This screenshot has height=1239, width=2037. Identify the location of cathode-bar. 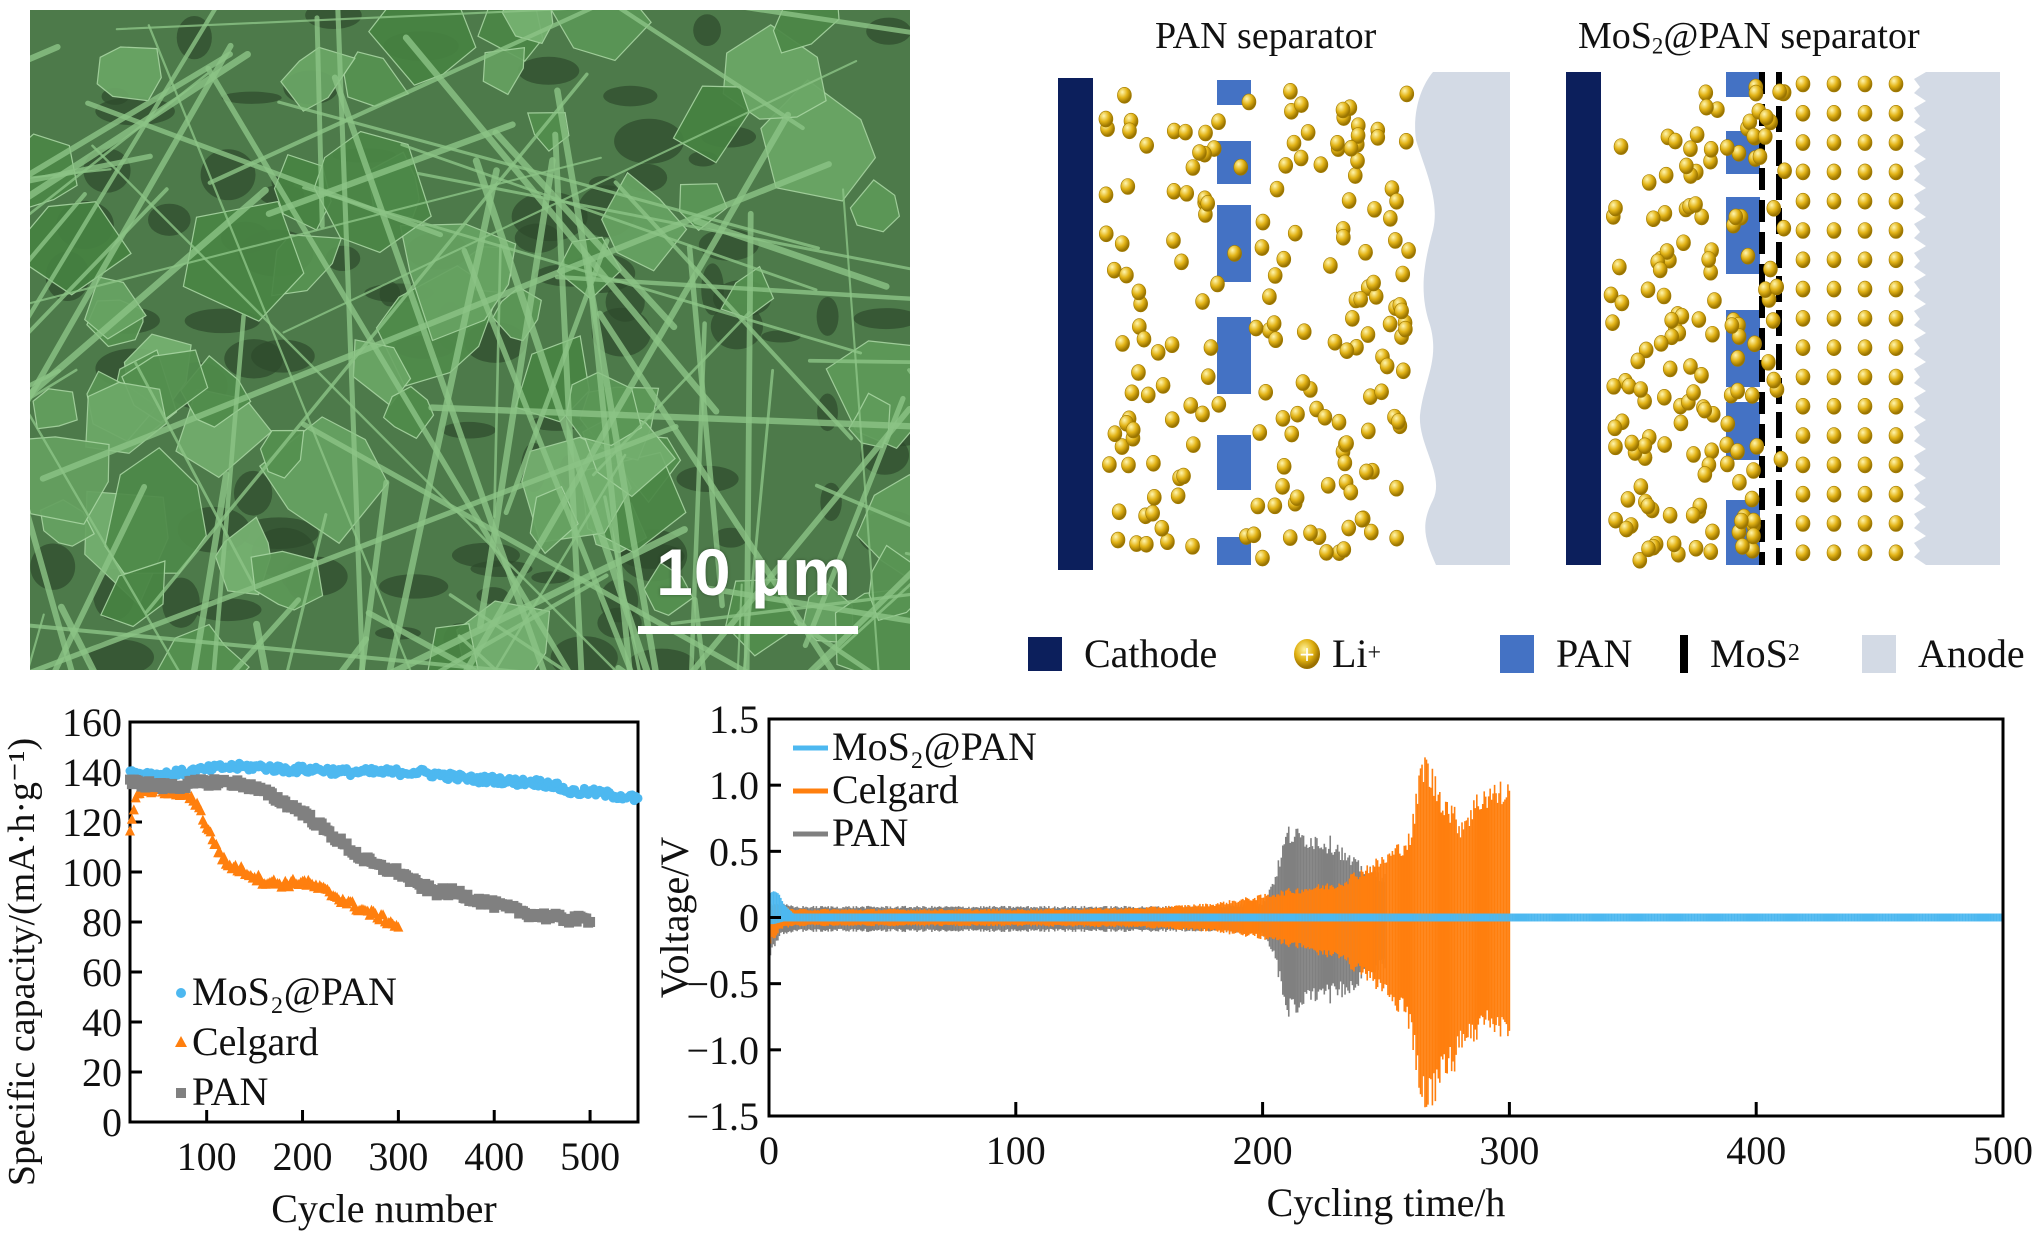
(1075, 324).